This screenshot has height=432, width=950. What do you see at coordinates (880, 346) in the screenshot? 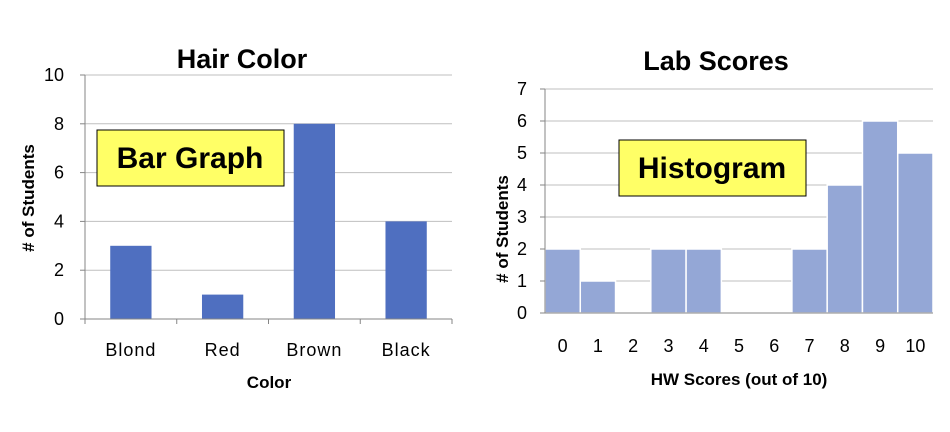
I see `x-tick-label: 9` at bounding box center [880, 346].